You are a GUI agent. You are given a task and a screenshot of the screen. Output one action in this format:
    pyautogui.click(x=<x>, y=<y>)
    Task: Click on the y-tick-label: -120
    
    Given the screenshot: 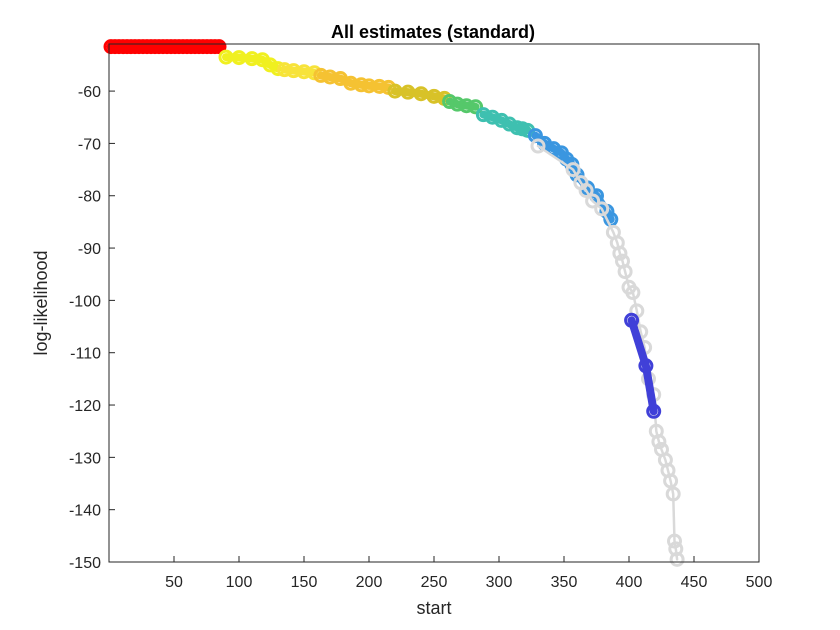 What is the action you would take?
    pyautogui.click(x=85, y=406)
    